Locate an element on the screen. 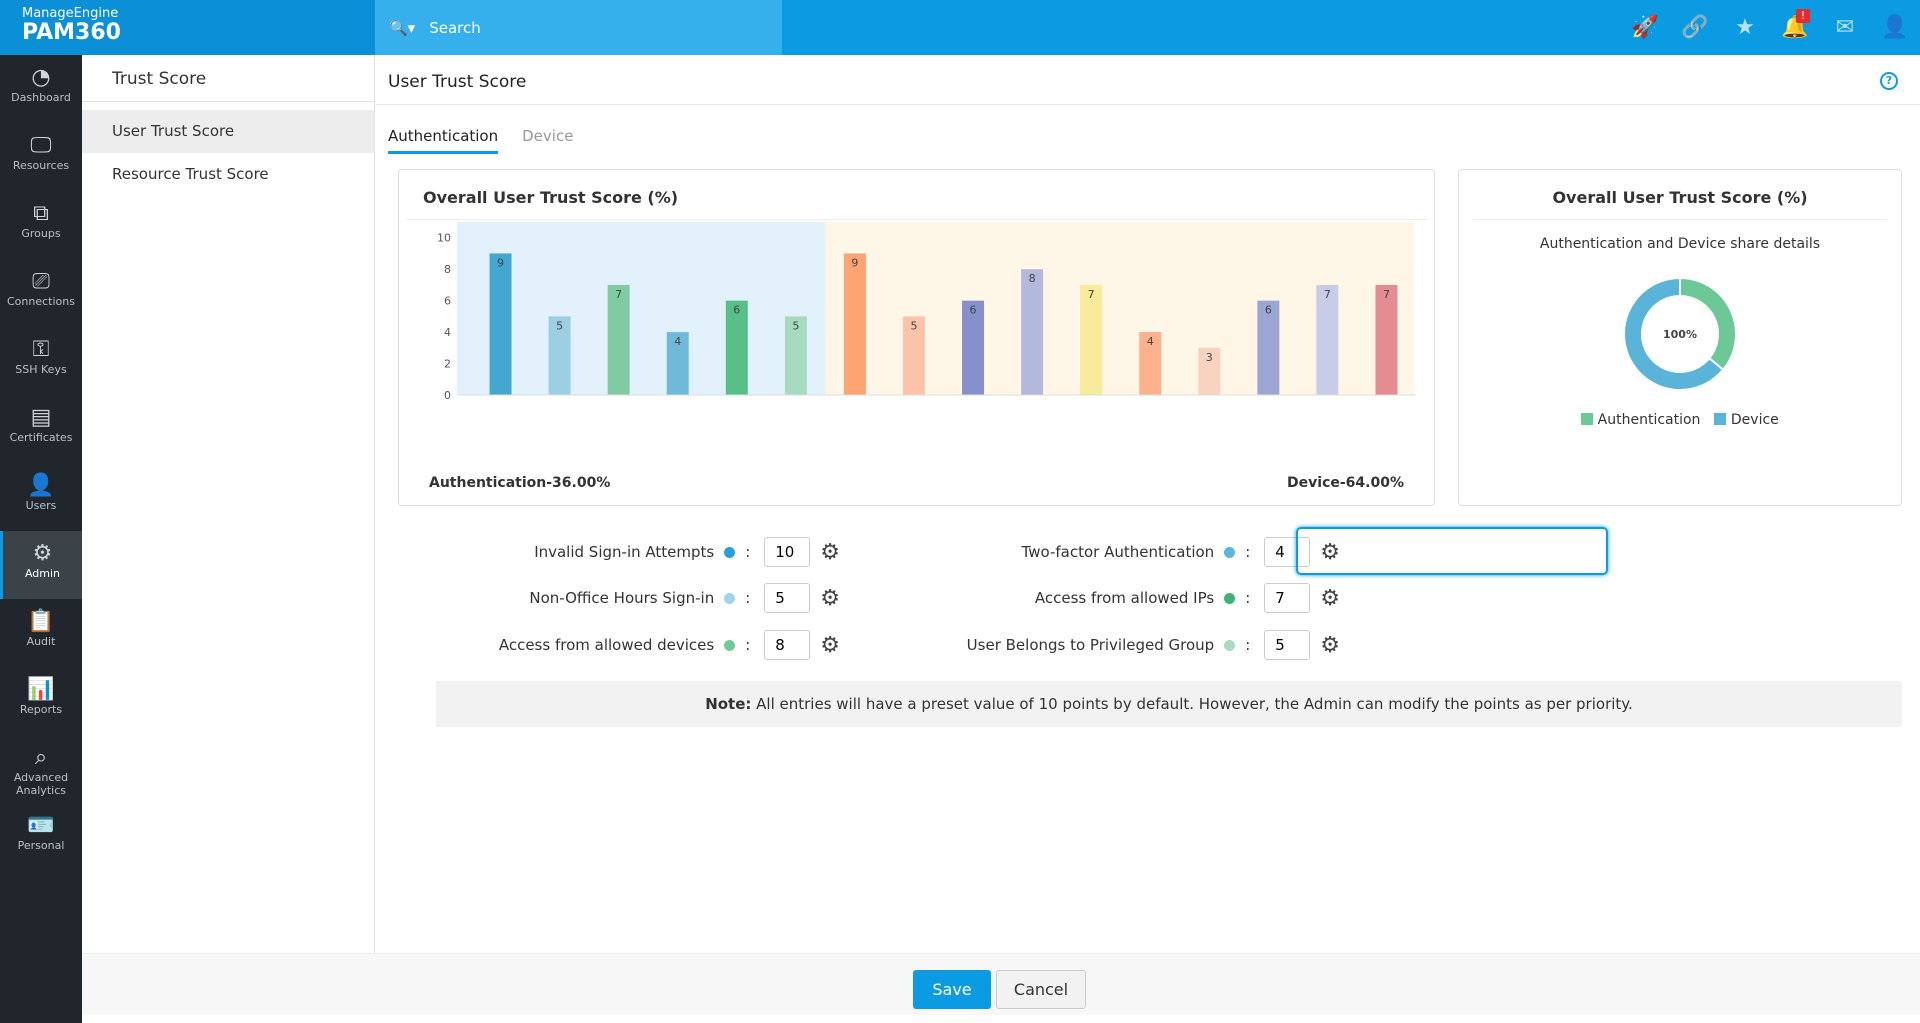 Image resolution: width=1920 pixels, height=1023 pixels. sidebar-item-resources: 🖵 Resources is located at coordinates (41, 157).